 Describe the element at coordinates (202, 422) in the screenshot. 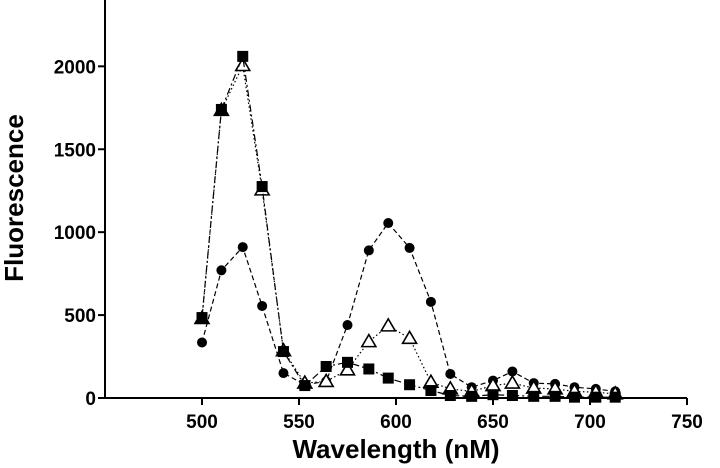

I see `x-tick-label: 500` at that location.